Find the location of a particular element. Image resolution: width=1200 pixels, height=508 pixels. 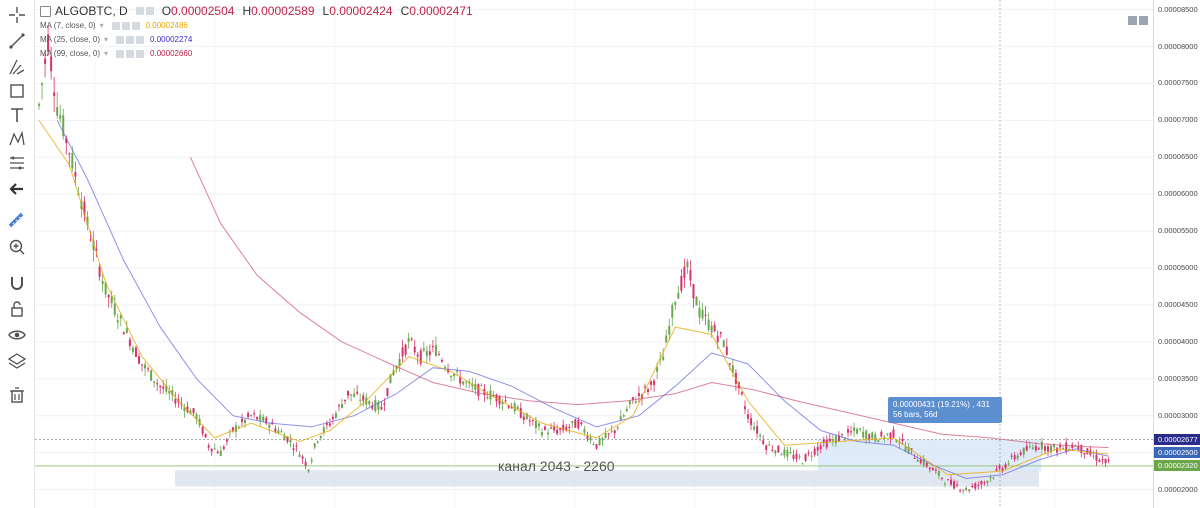

ma7-settings-icon is located at coordinates (115, 25).